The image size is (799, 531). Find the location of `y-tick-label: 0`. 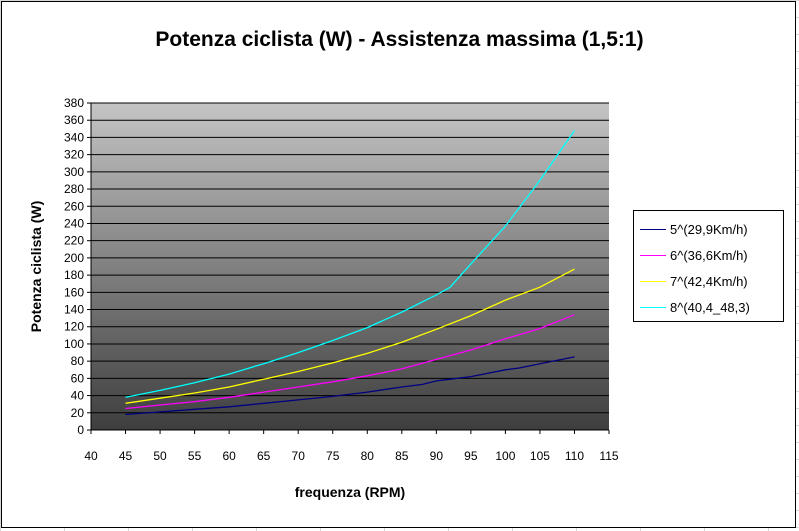

y-tick-label: 0 is located at coordinates (80, 430).